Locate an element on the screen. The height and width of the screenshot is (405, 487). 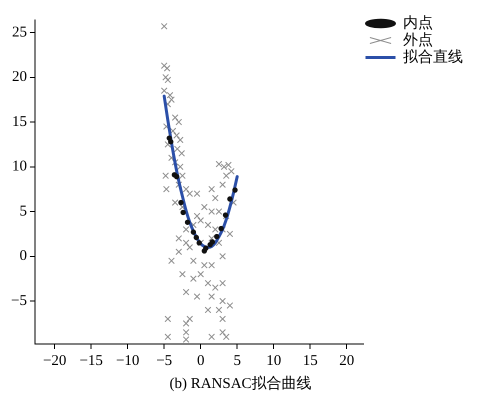
y-tick-label: 25 is located at coordinates (19, 32).